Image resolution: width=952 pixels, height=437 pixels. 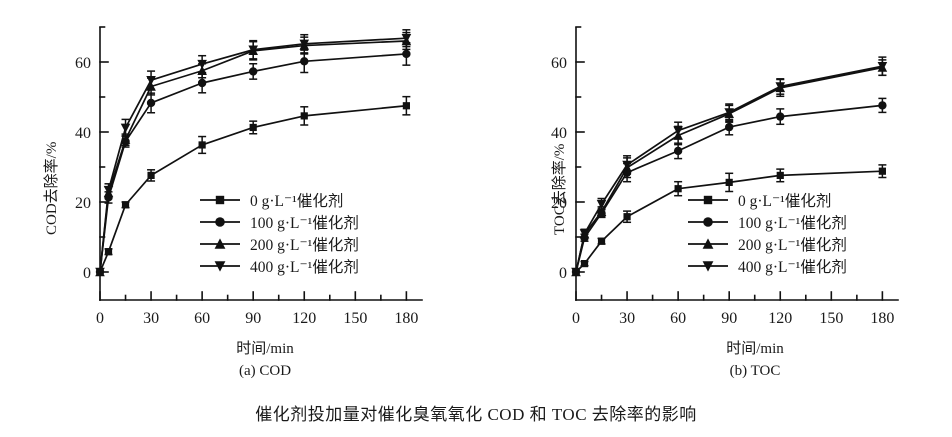 I want to click on cod-subcaption: (a) COD, so click(x=265, y=371).